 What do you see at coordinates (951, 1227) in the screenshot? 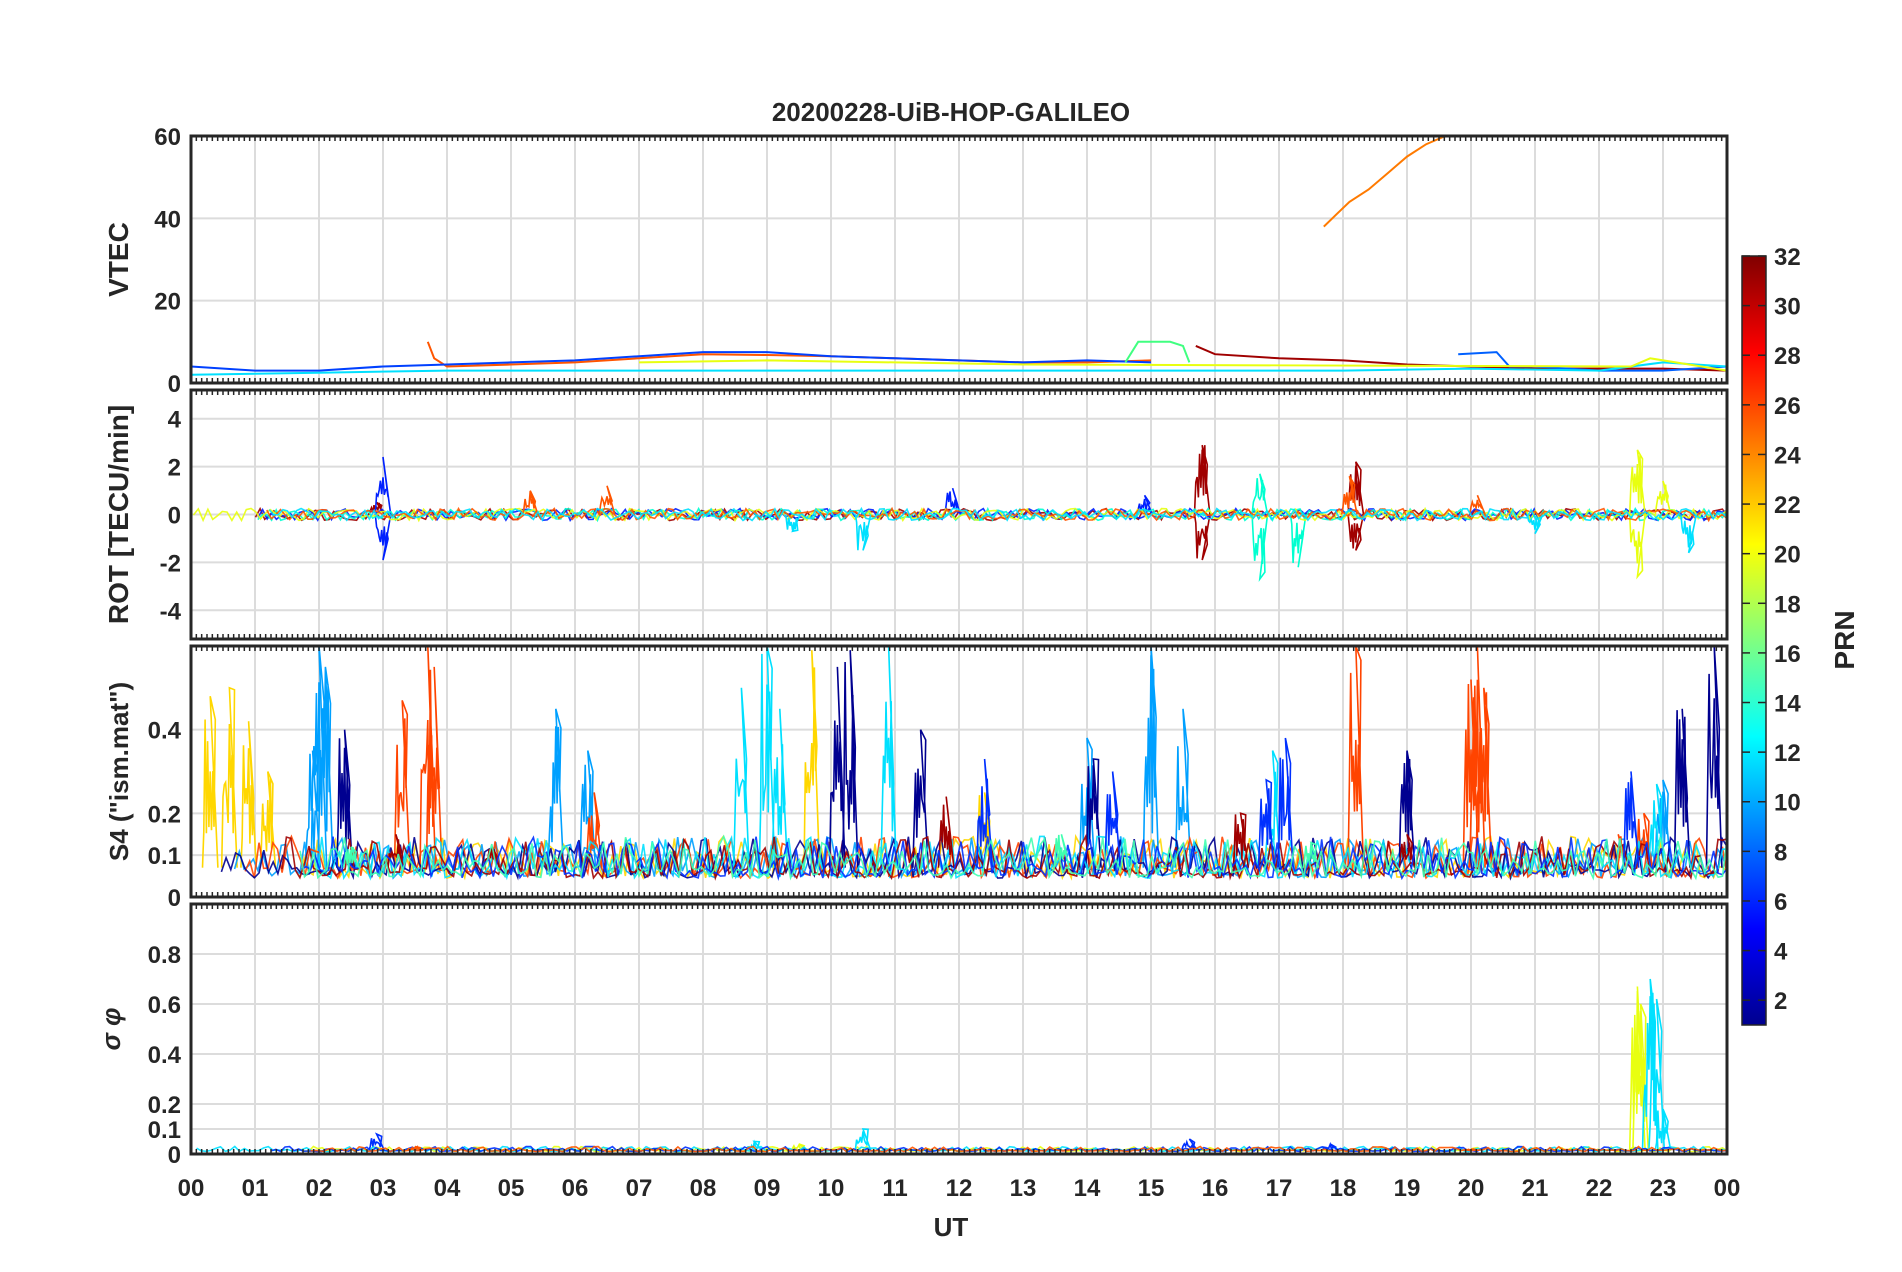
I see `x-axis-label: UT` at bounding box center [951, 1227].